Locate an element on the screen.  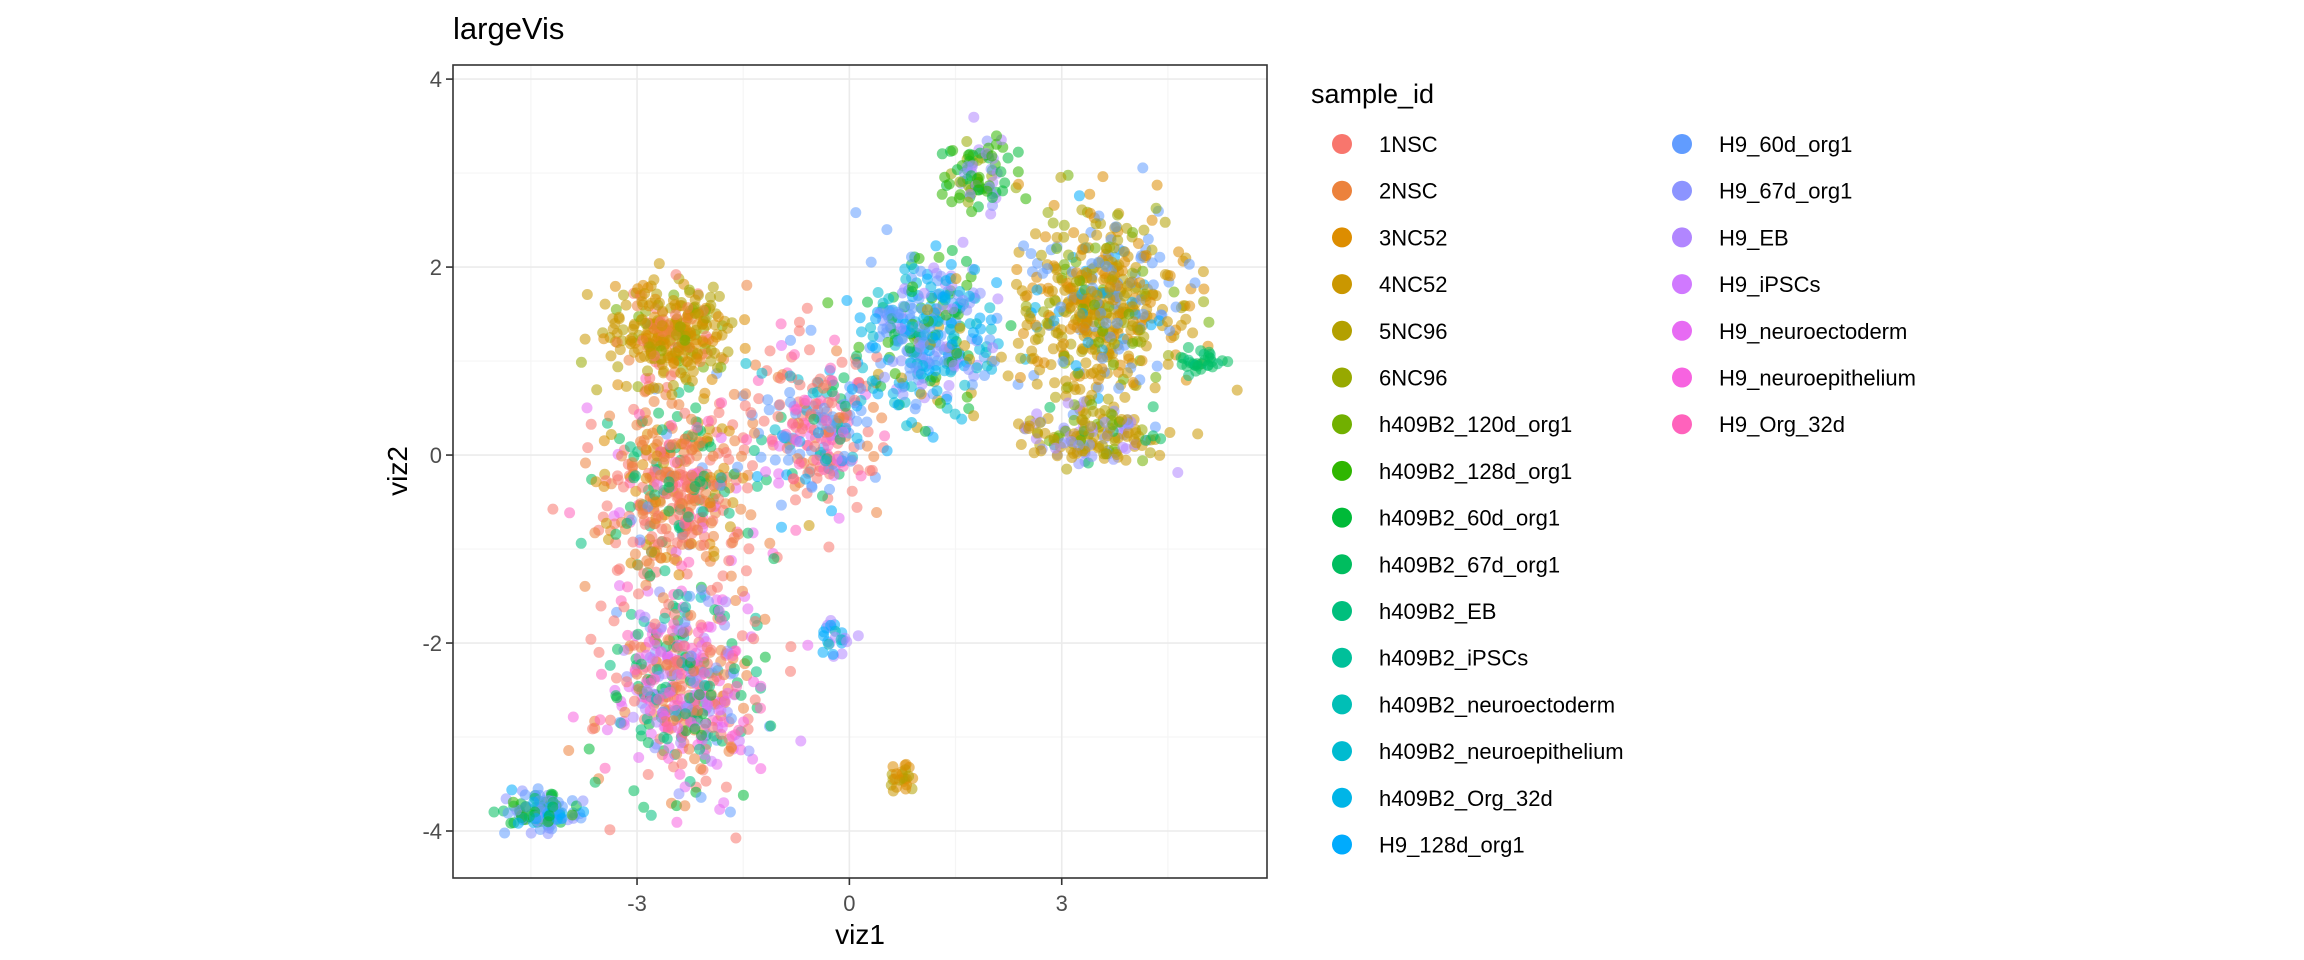
legend-label: 2NSC is located at coordinates (1408, 191).